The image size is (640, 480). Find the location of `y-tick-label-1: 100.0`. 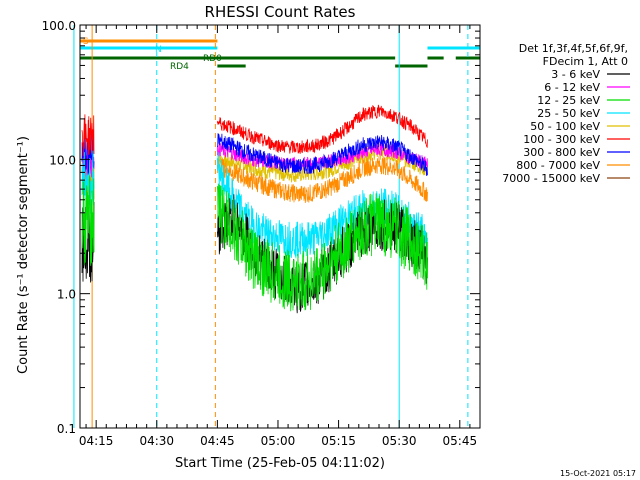

y-tick-label-1: 100.0 is located at coordinates (59, 26).